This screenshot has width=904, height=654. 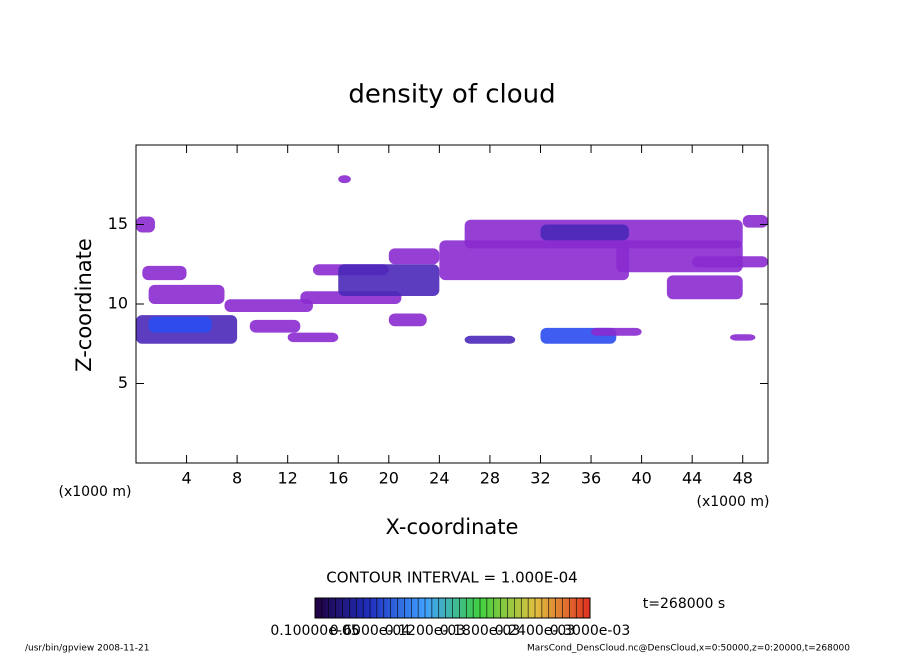 What do you see at coordinates (439, 478) in the screenshot?
I see `x-tick-label: 24` at bounding box center [439, 478].